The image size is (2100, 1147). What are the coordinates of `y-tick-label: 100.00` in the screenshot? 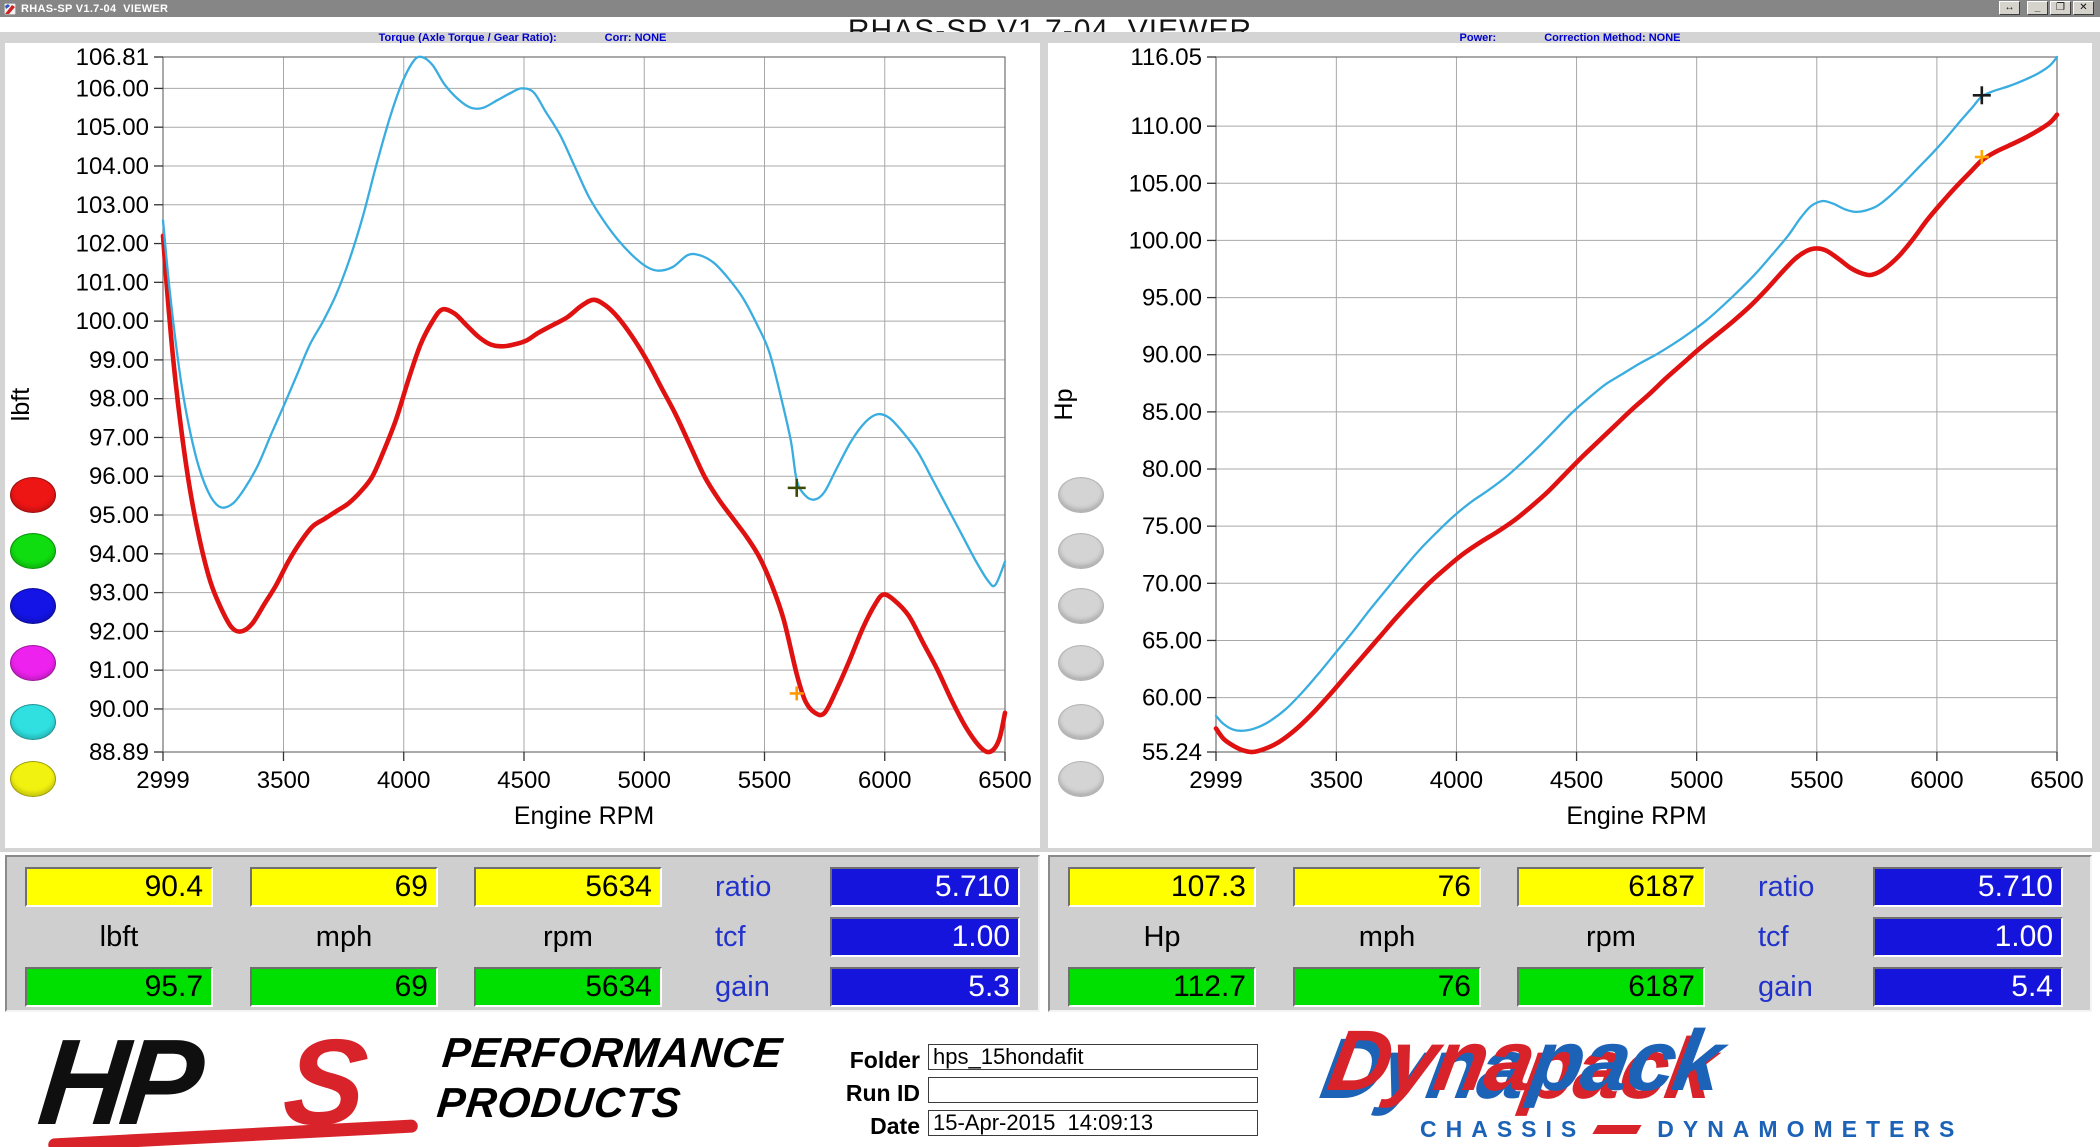 It's located at (1165, 240).